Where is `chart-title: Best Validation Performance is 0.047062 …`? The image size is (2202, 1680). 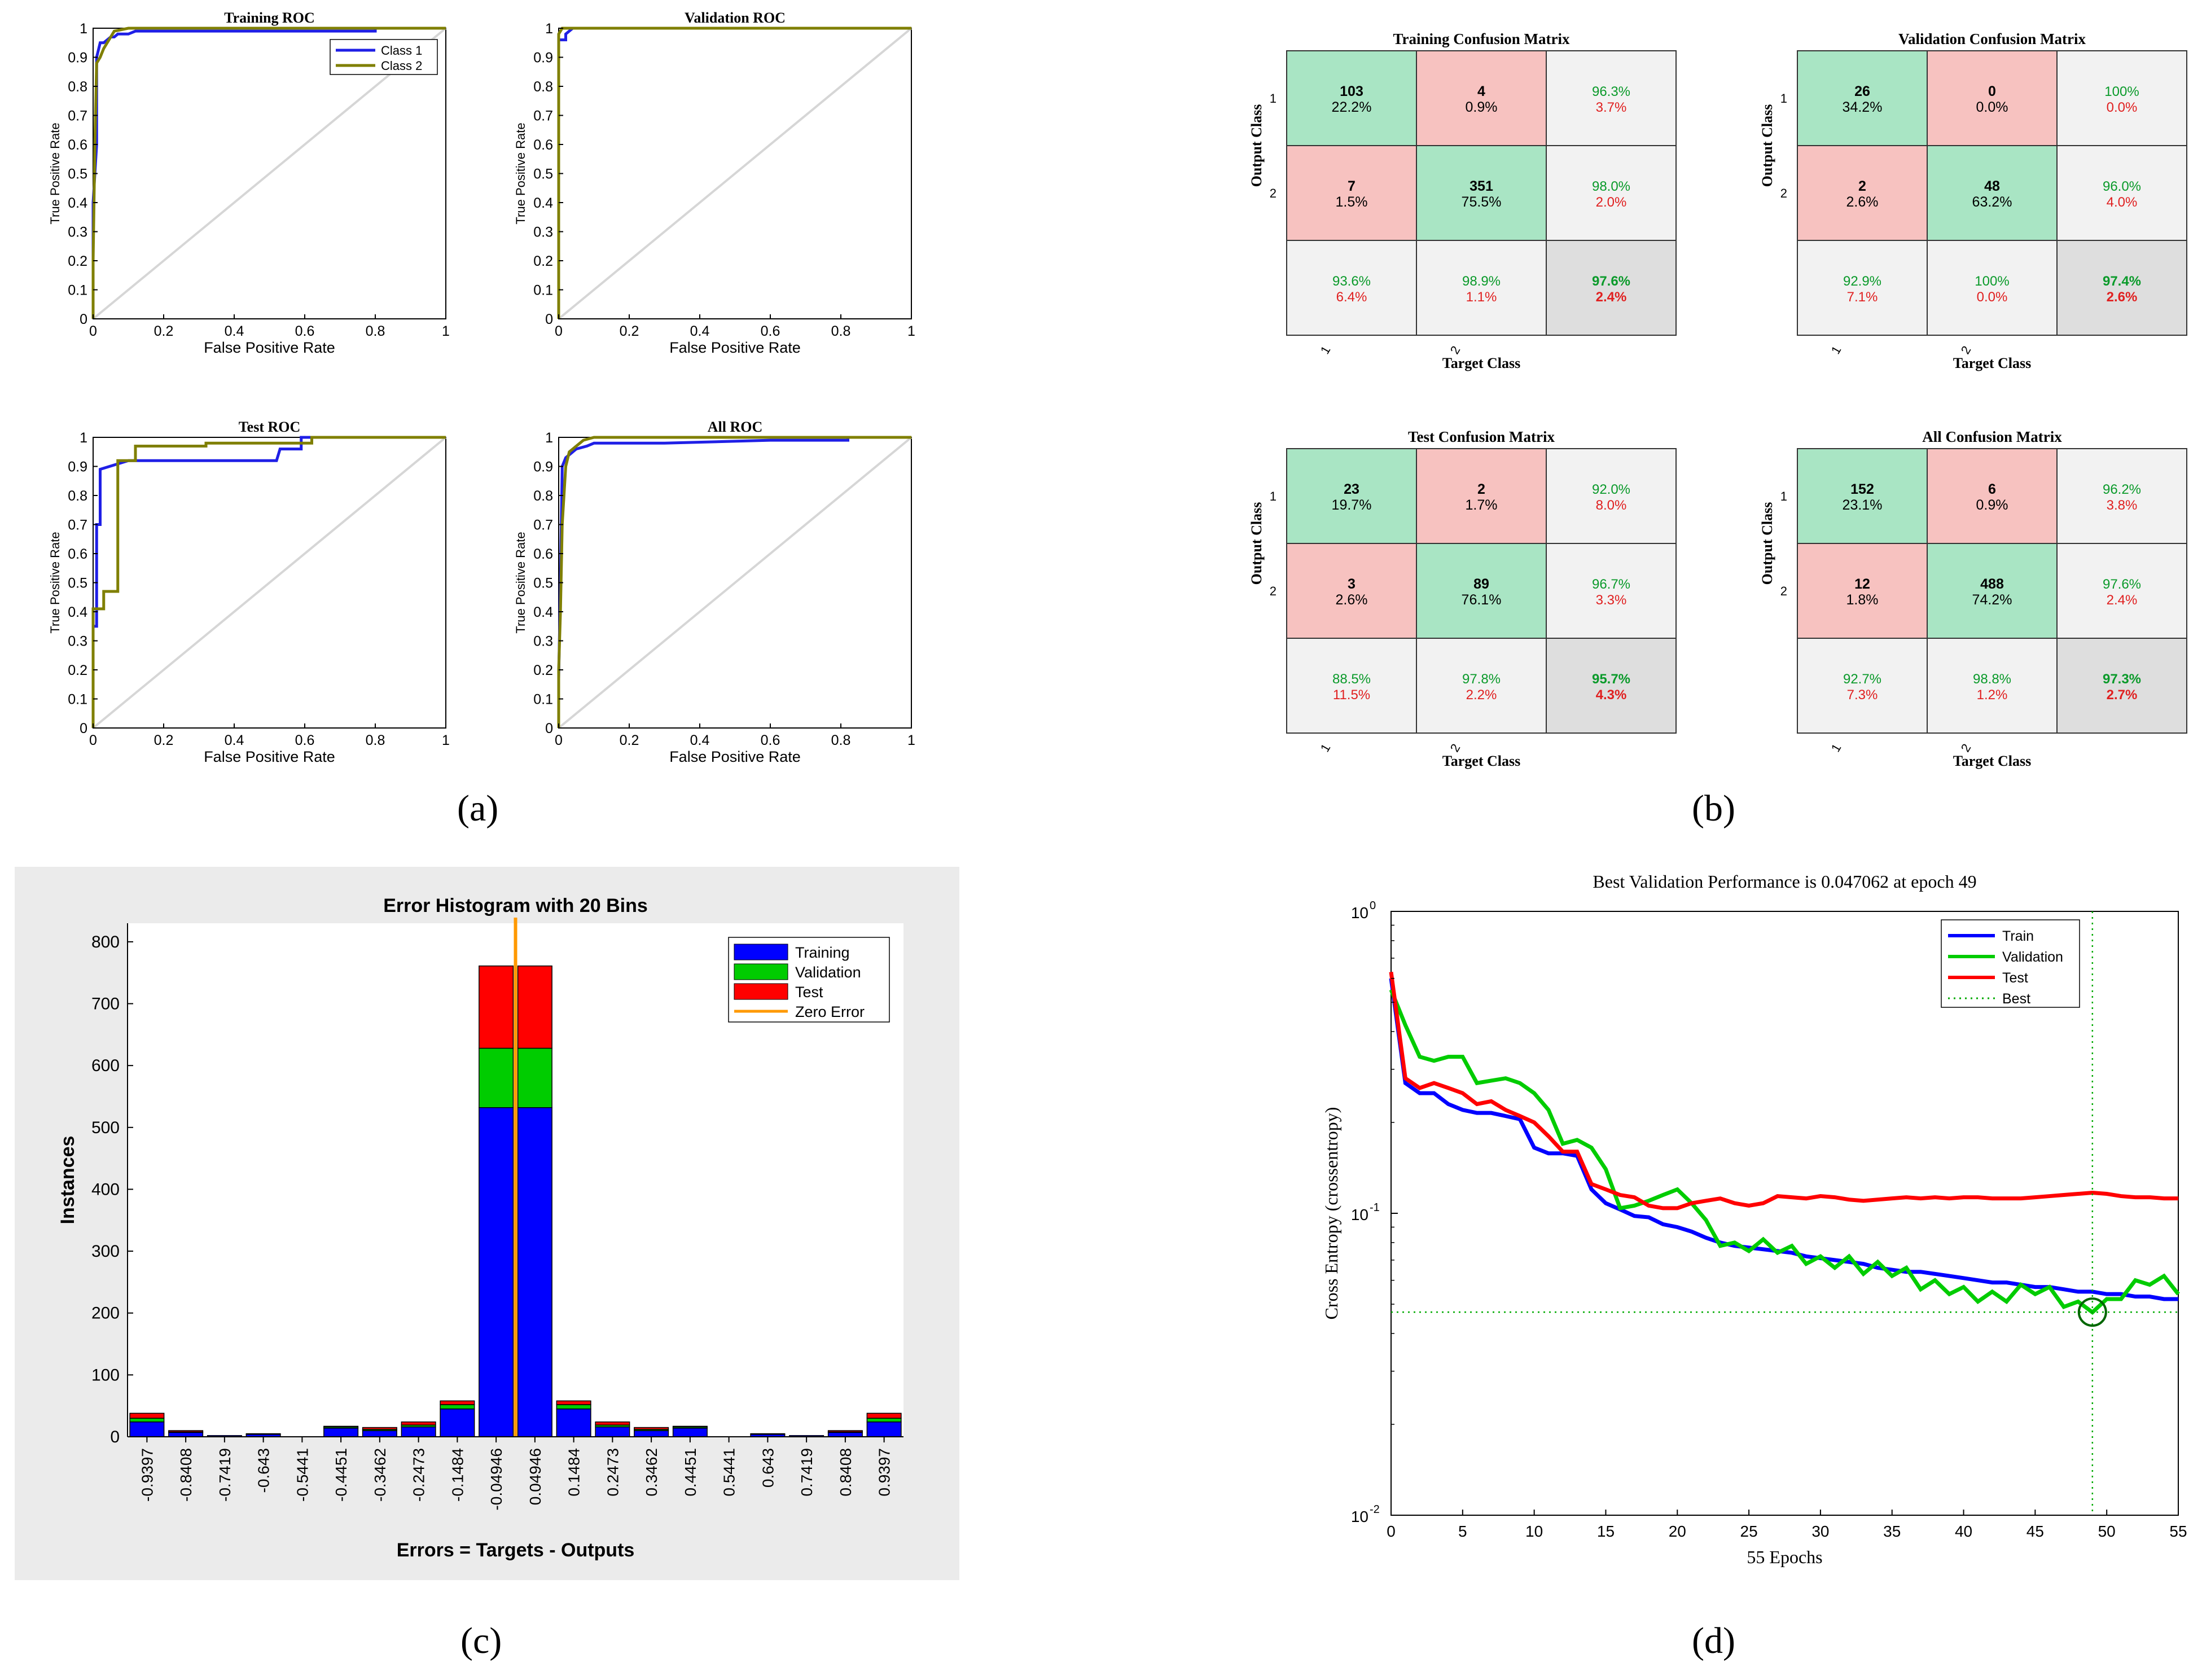
chart-title: Best Validation Performance is 0.047062 … is located at coordinates (1785, 881).